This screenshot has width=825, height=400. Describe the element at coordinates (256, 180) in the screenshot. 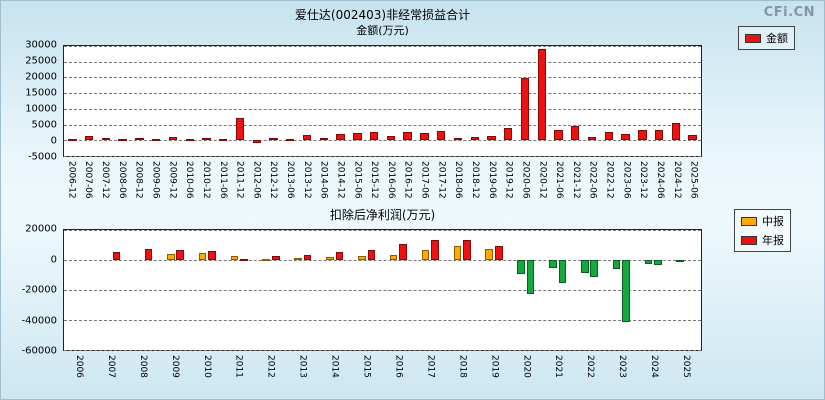

I see `x-tick-label: 2012-06` at that location.